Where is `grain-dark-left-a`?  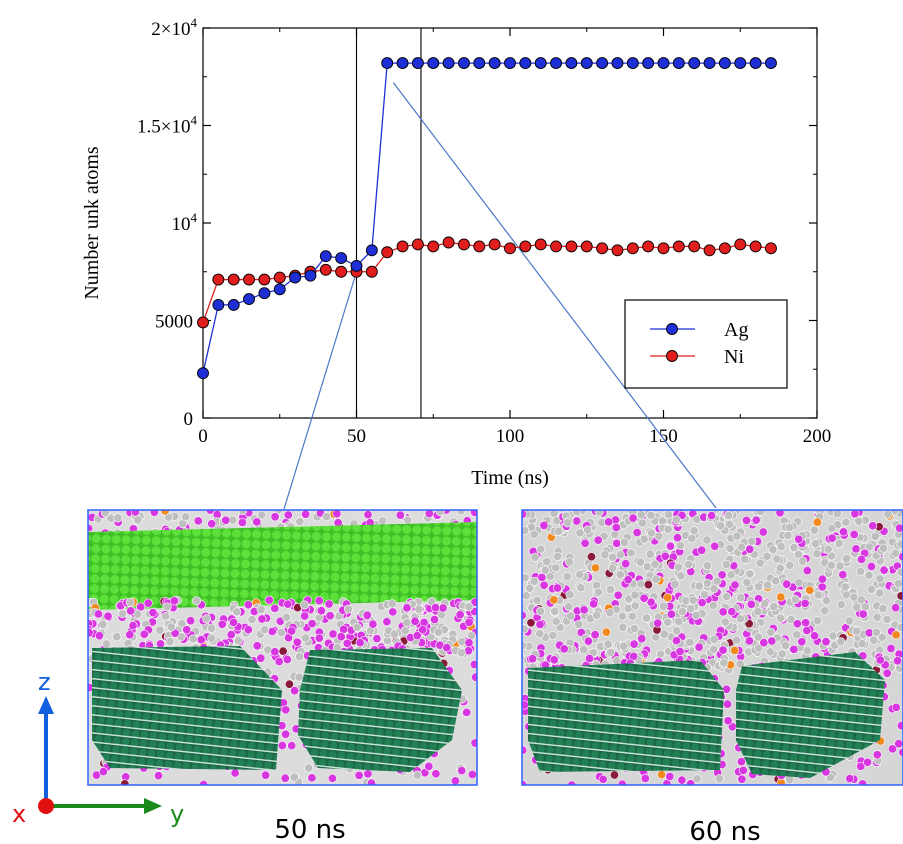 grain-dark-left-a is located at coordinates (187, 708).